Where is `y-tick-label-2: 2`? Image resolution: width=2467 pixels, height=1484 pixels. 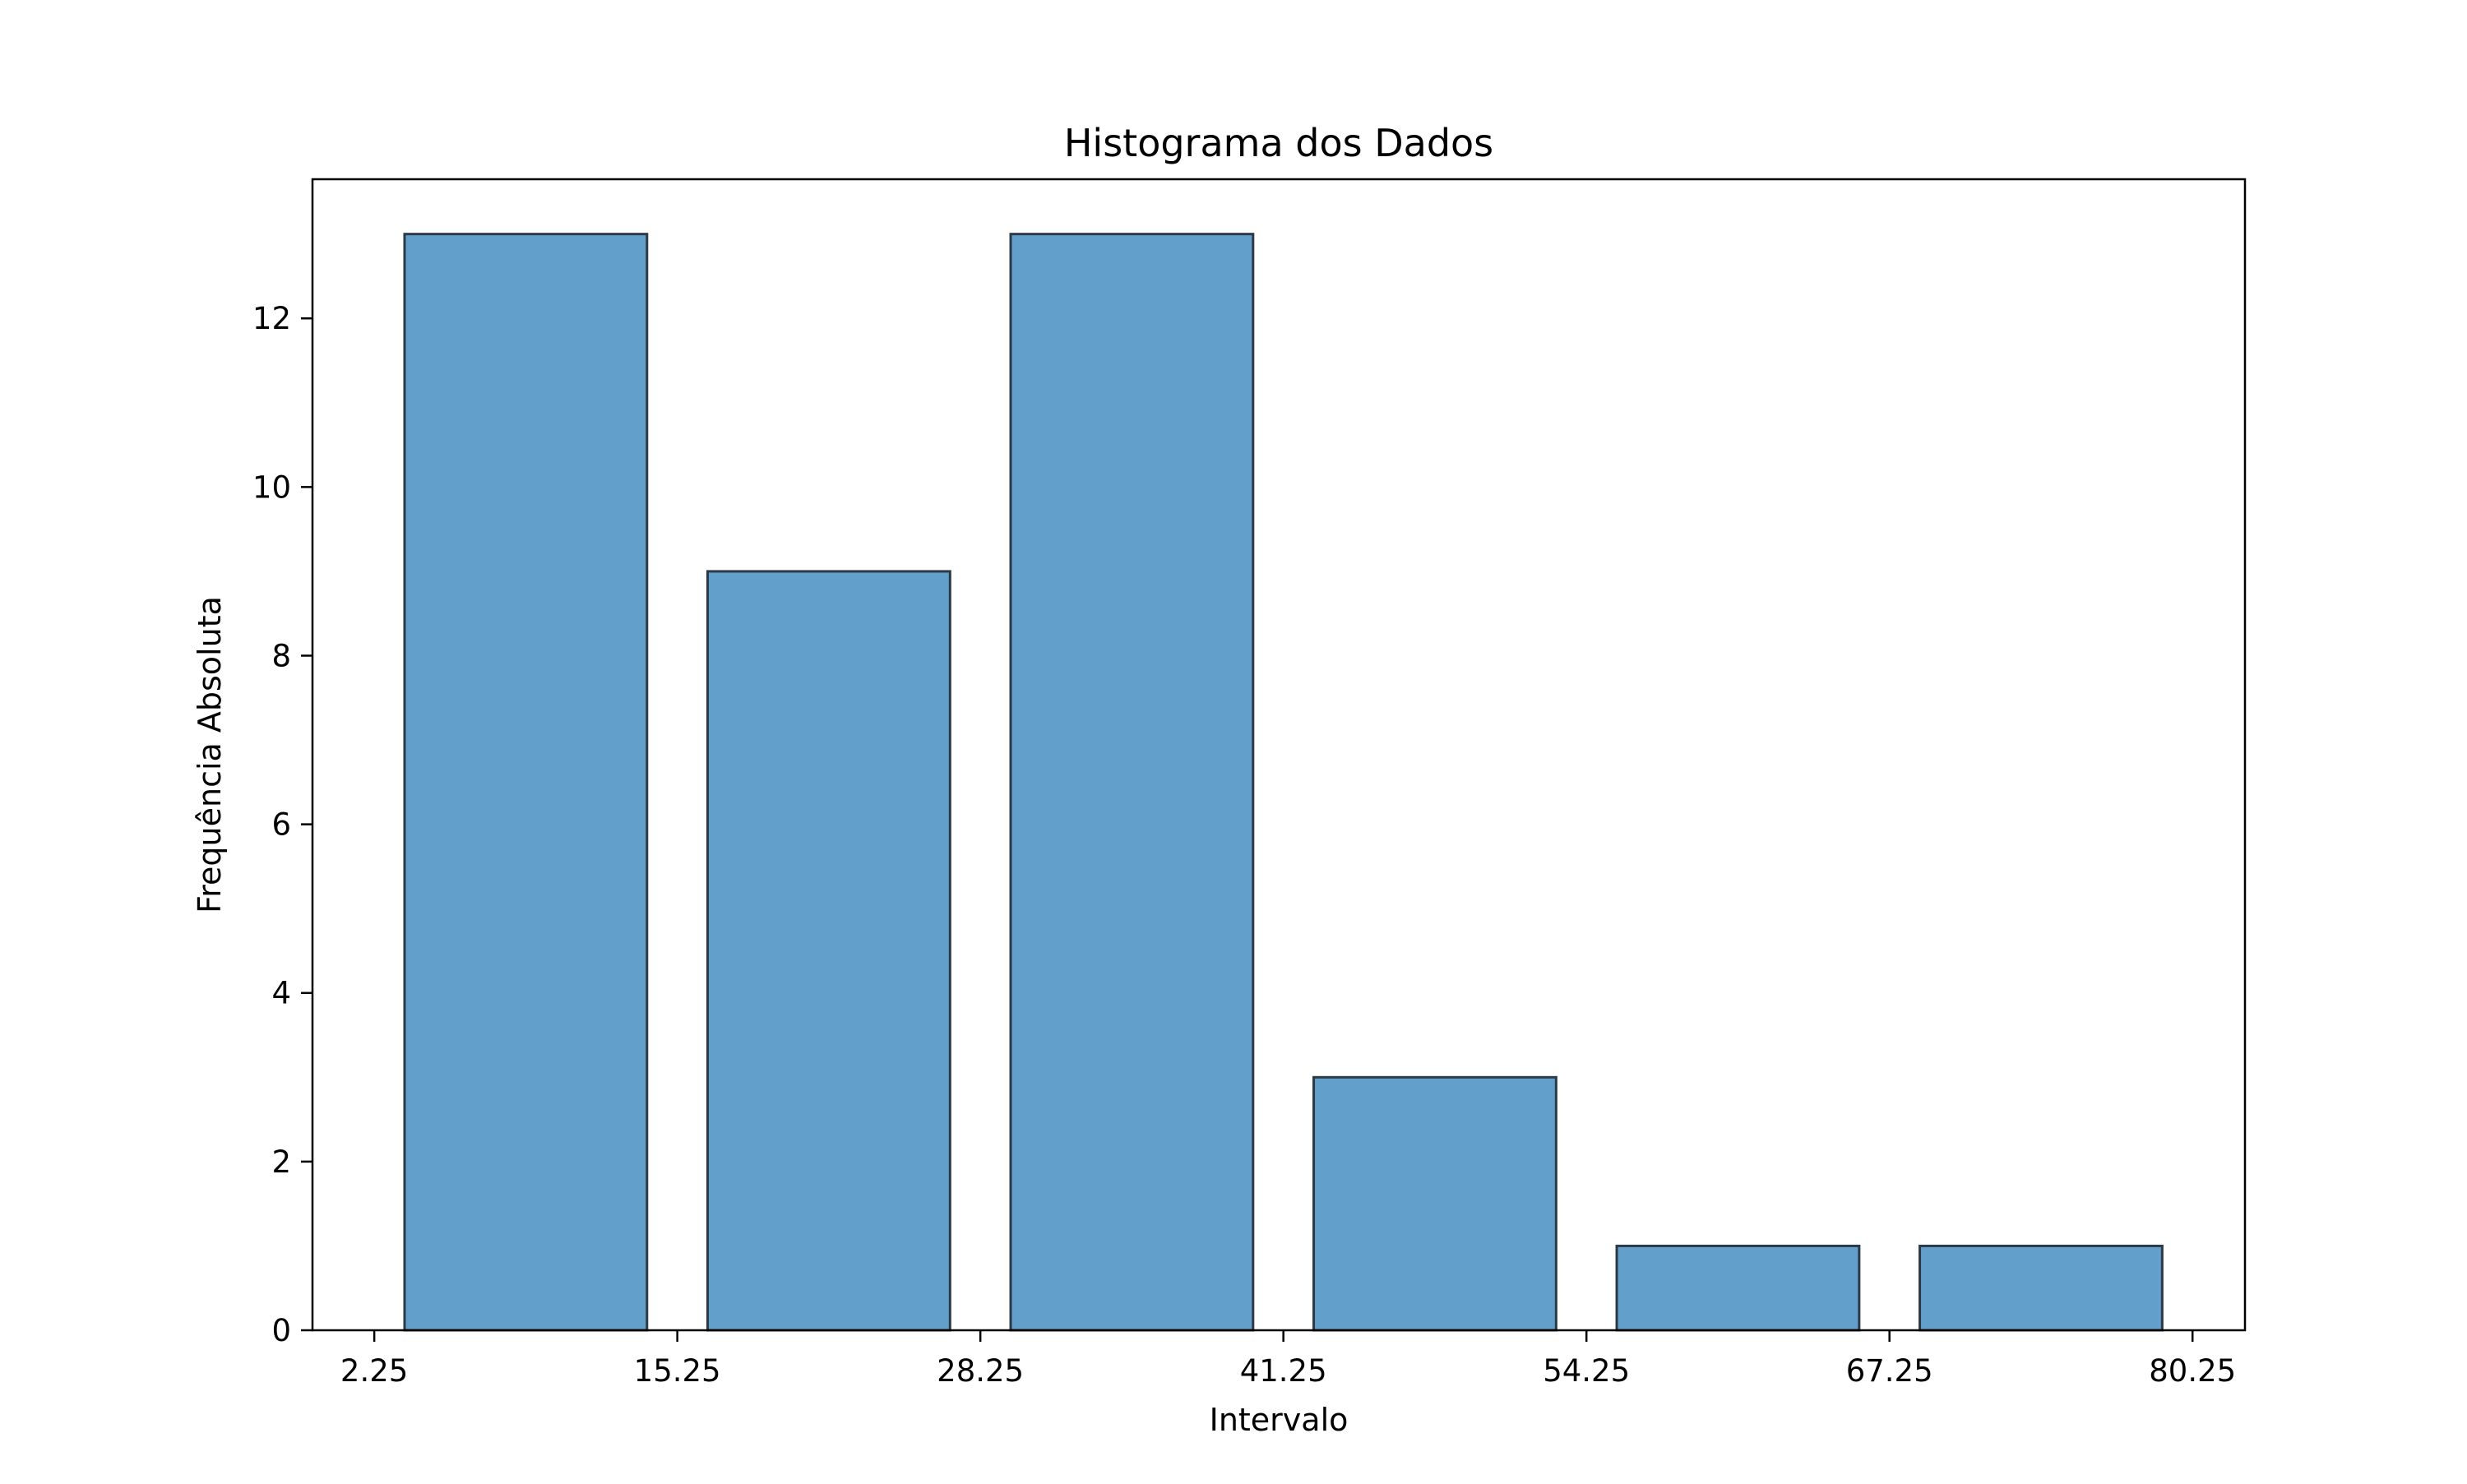
y-tick-label-2: 2 is located at coordinates (281, 1162).